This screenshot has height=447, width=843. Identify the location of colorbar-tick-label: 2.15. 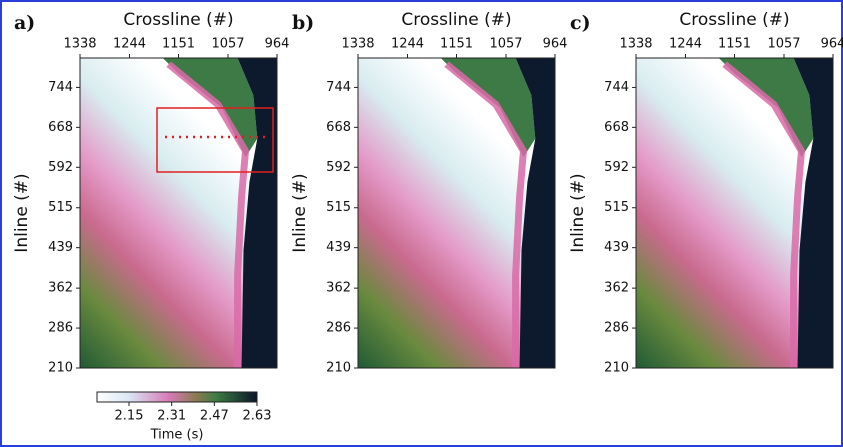
(129, 416).